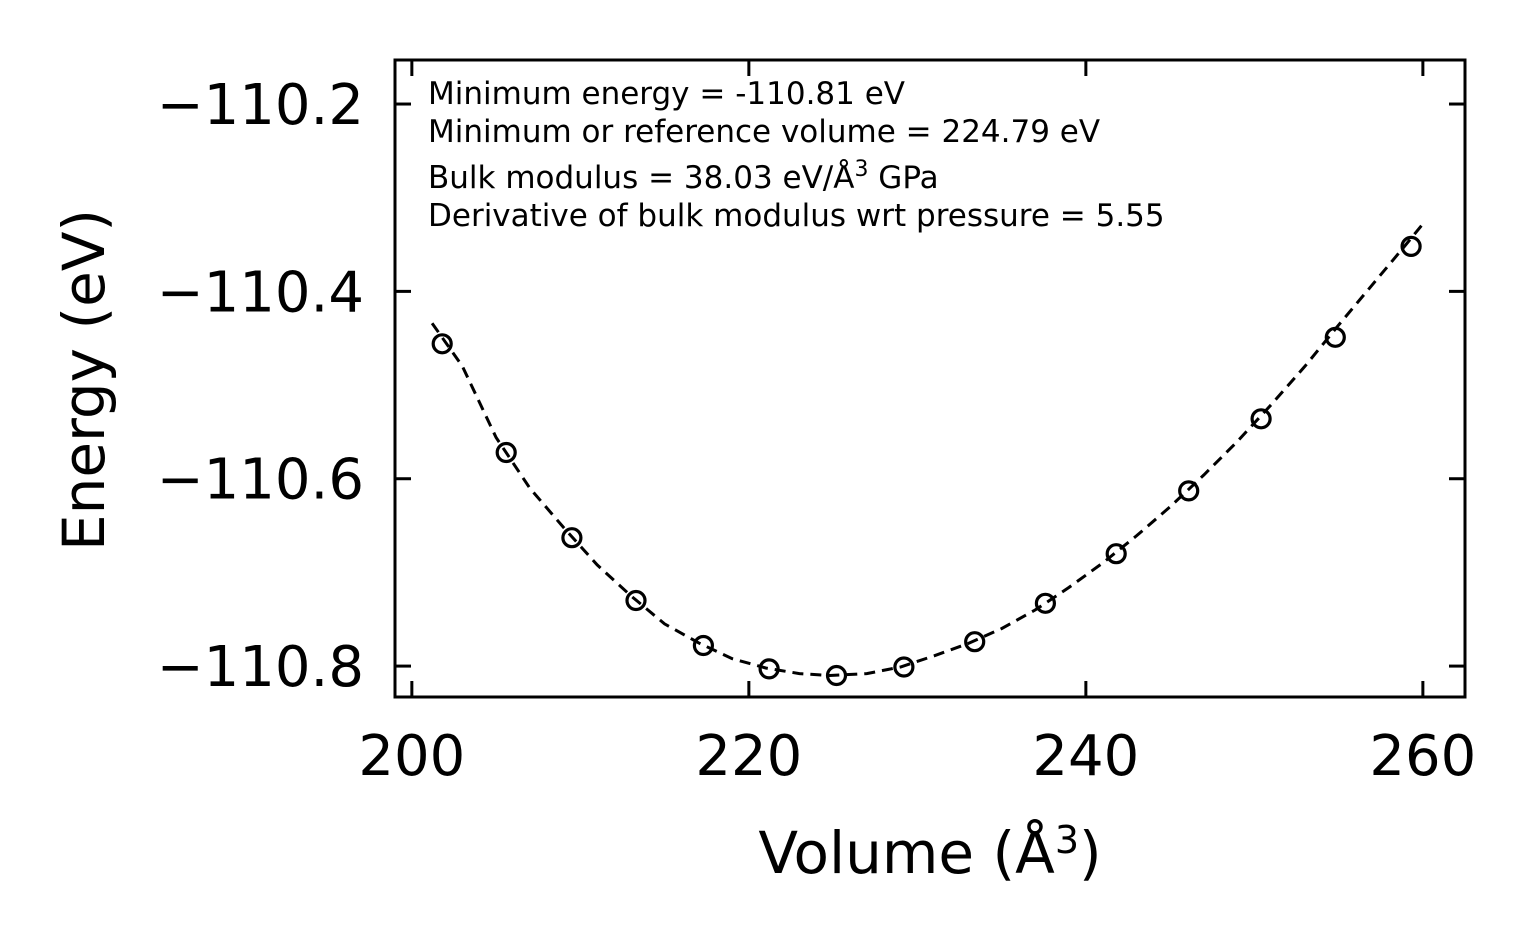 The width and height of the screenshot is (1536, 943). Describe the element at coordinates (748, 756) in the screenshot. I see `x-tick-label: 220` at that location.